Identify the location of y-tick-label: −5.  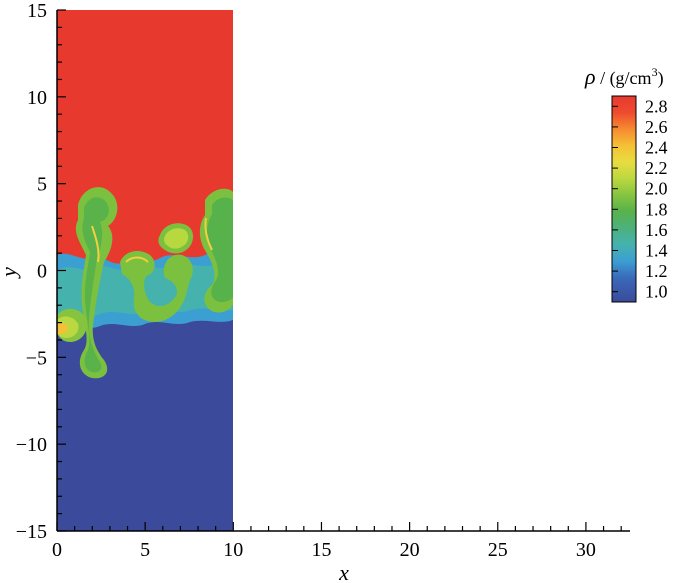
(36, 358).